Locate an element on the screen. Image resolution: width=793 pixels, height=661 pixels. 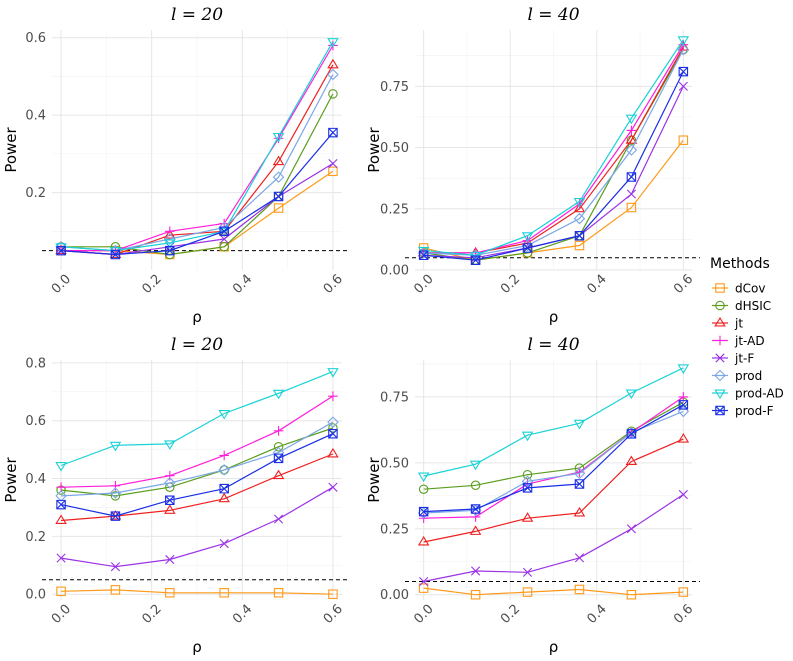
legend-marker-prod-AD is located at coordinates (720, 394).